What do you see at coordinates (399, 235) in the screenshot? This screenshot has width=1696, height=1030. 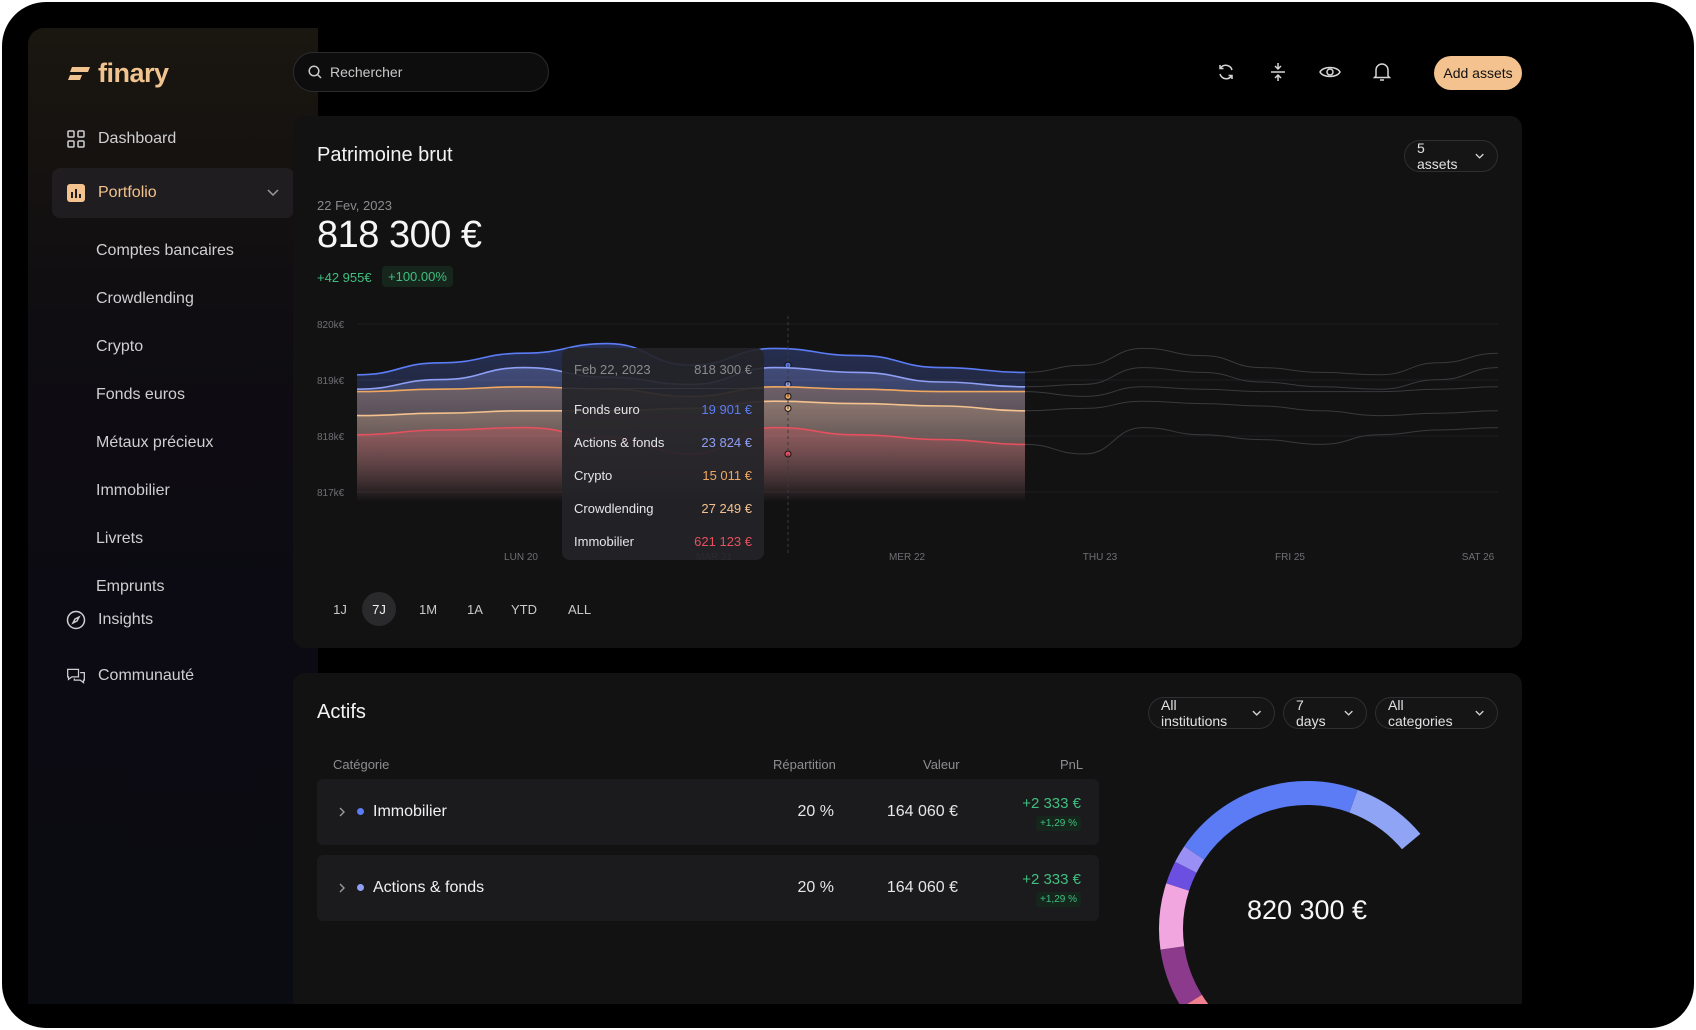 I see `patrimoine-value: 818 300 €` at bounding box center [399, 235].